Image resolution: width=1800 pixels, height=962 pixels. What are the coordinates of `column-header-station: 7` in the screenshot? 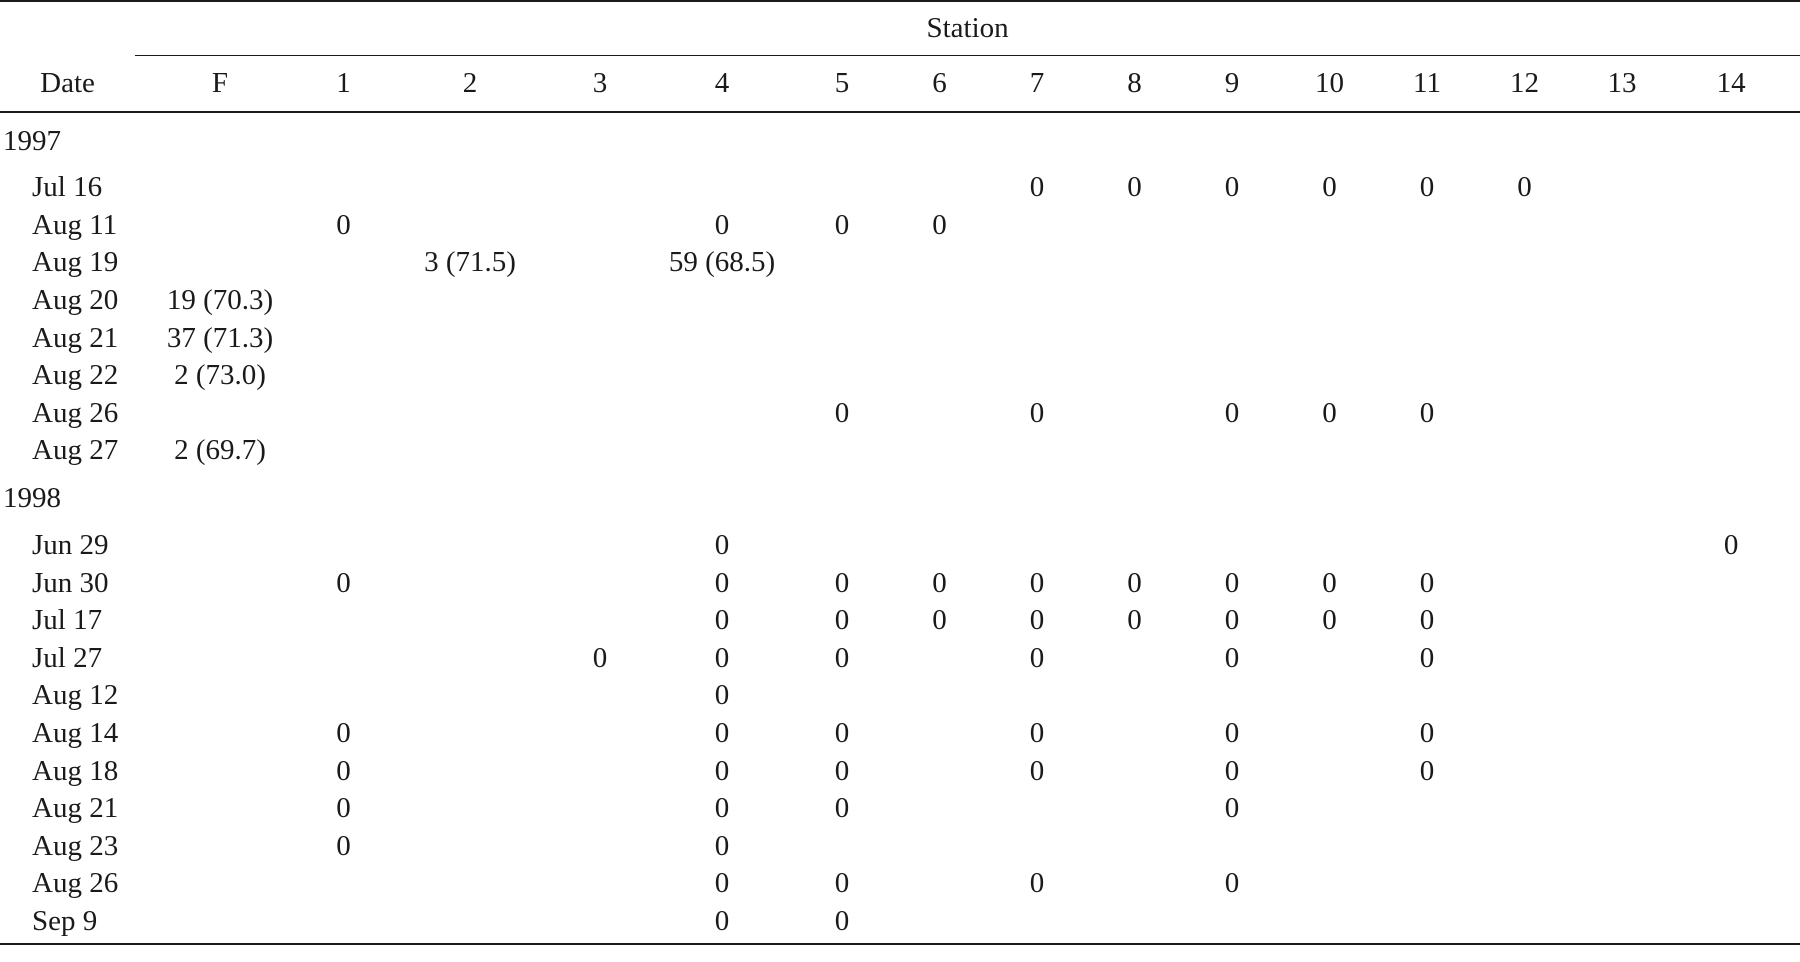 It's located at (1037, 84).